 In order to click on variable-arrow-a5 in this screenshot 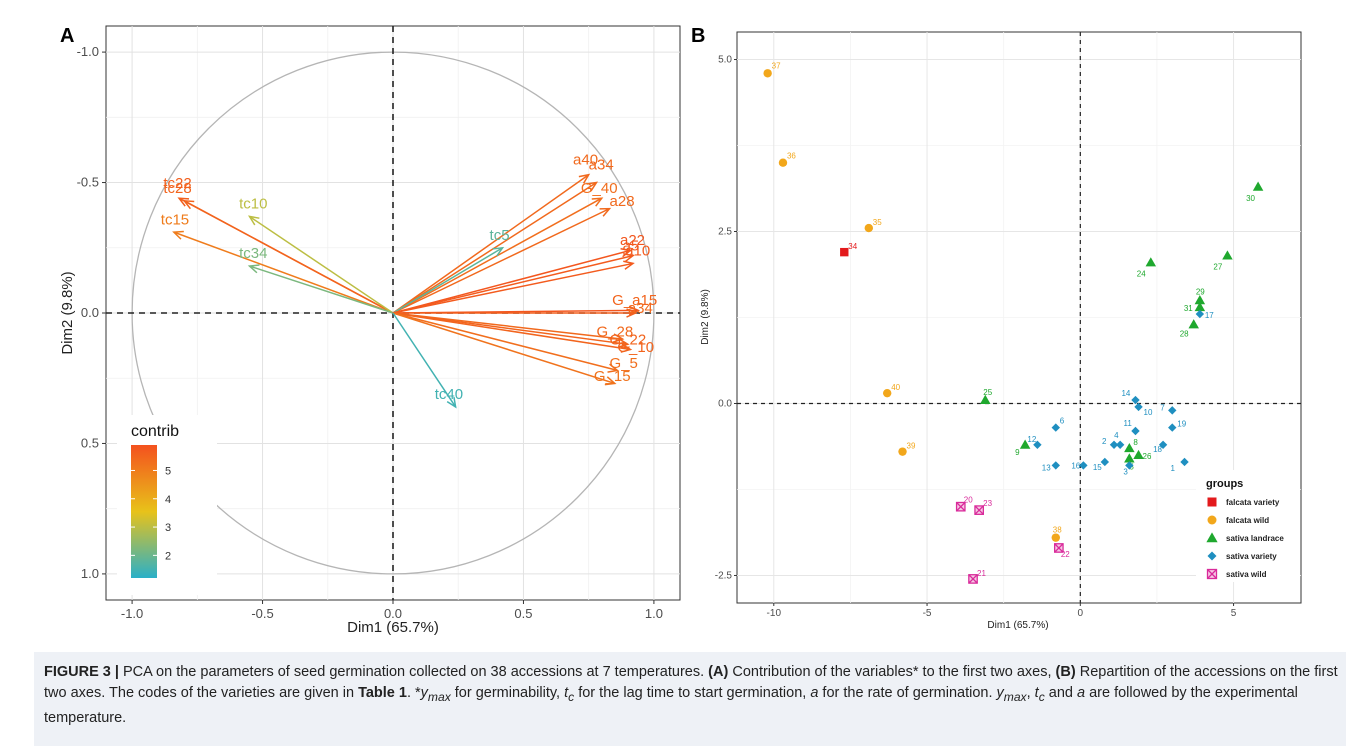, I will do `click(513, 284)`.